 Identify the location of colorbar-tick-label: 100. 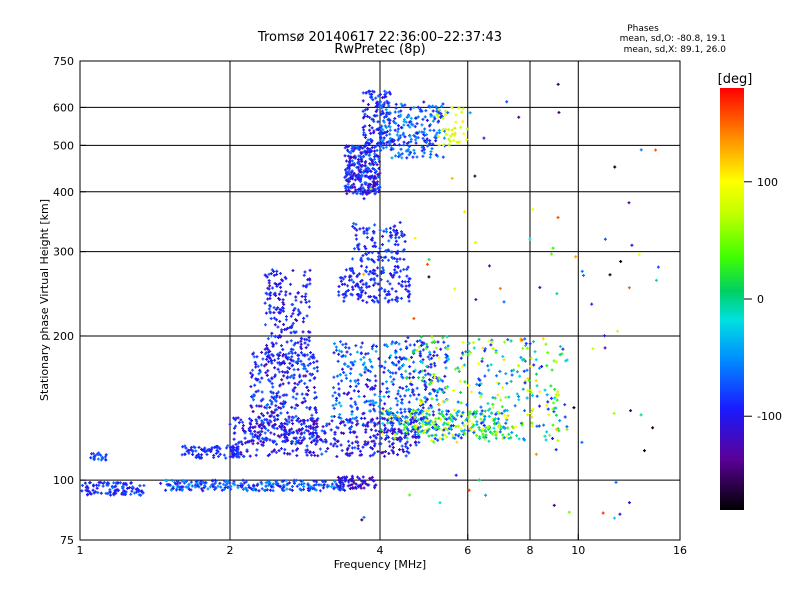
(767, 182).